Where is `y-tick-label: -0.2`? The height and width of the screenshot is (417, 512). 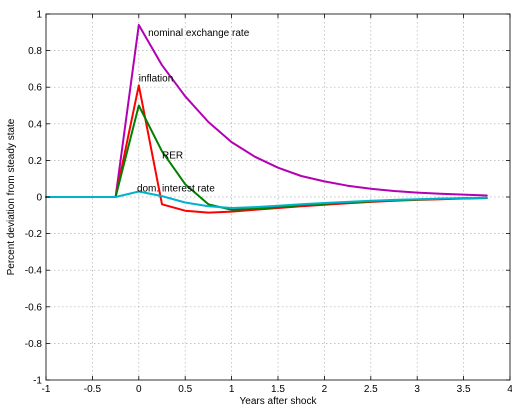
y-tick-label: -0.2 is located at coordinates (34, 234).